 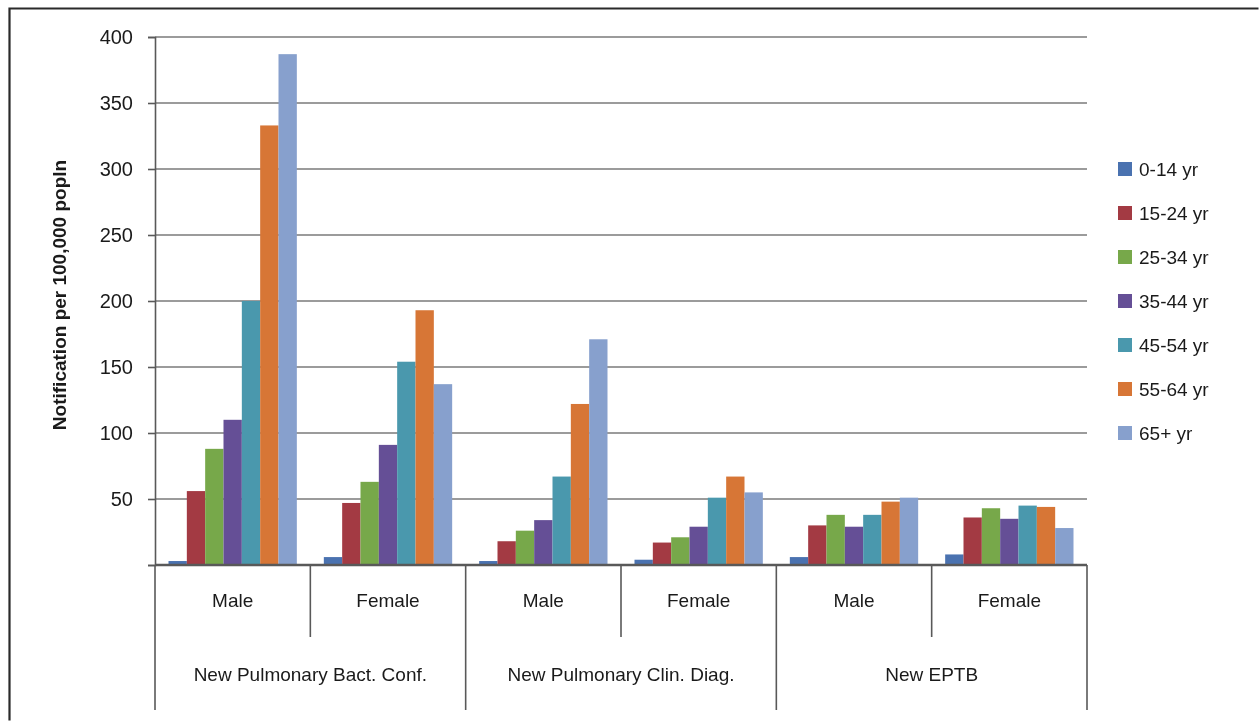 I want to click on legend-label: 45-54 yr, so click(x=1174, y=345).